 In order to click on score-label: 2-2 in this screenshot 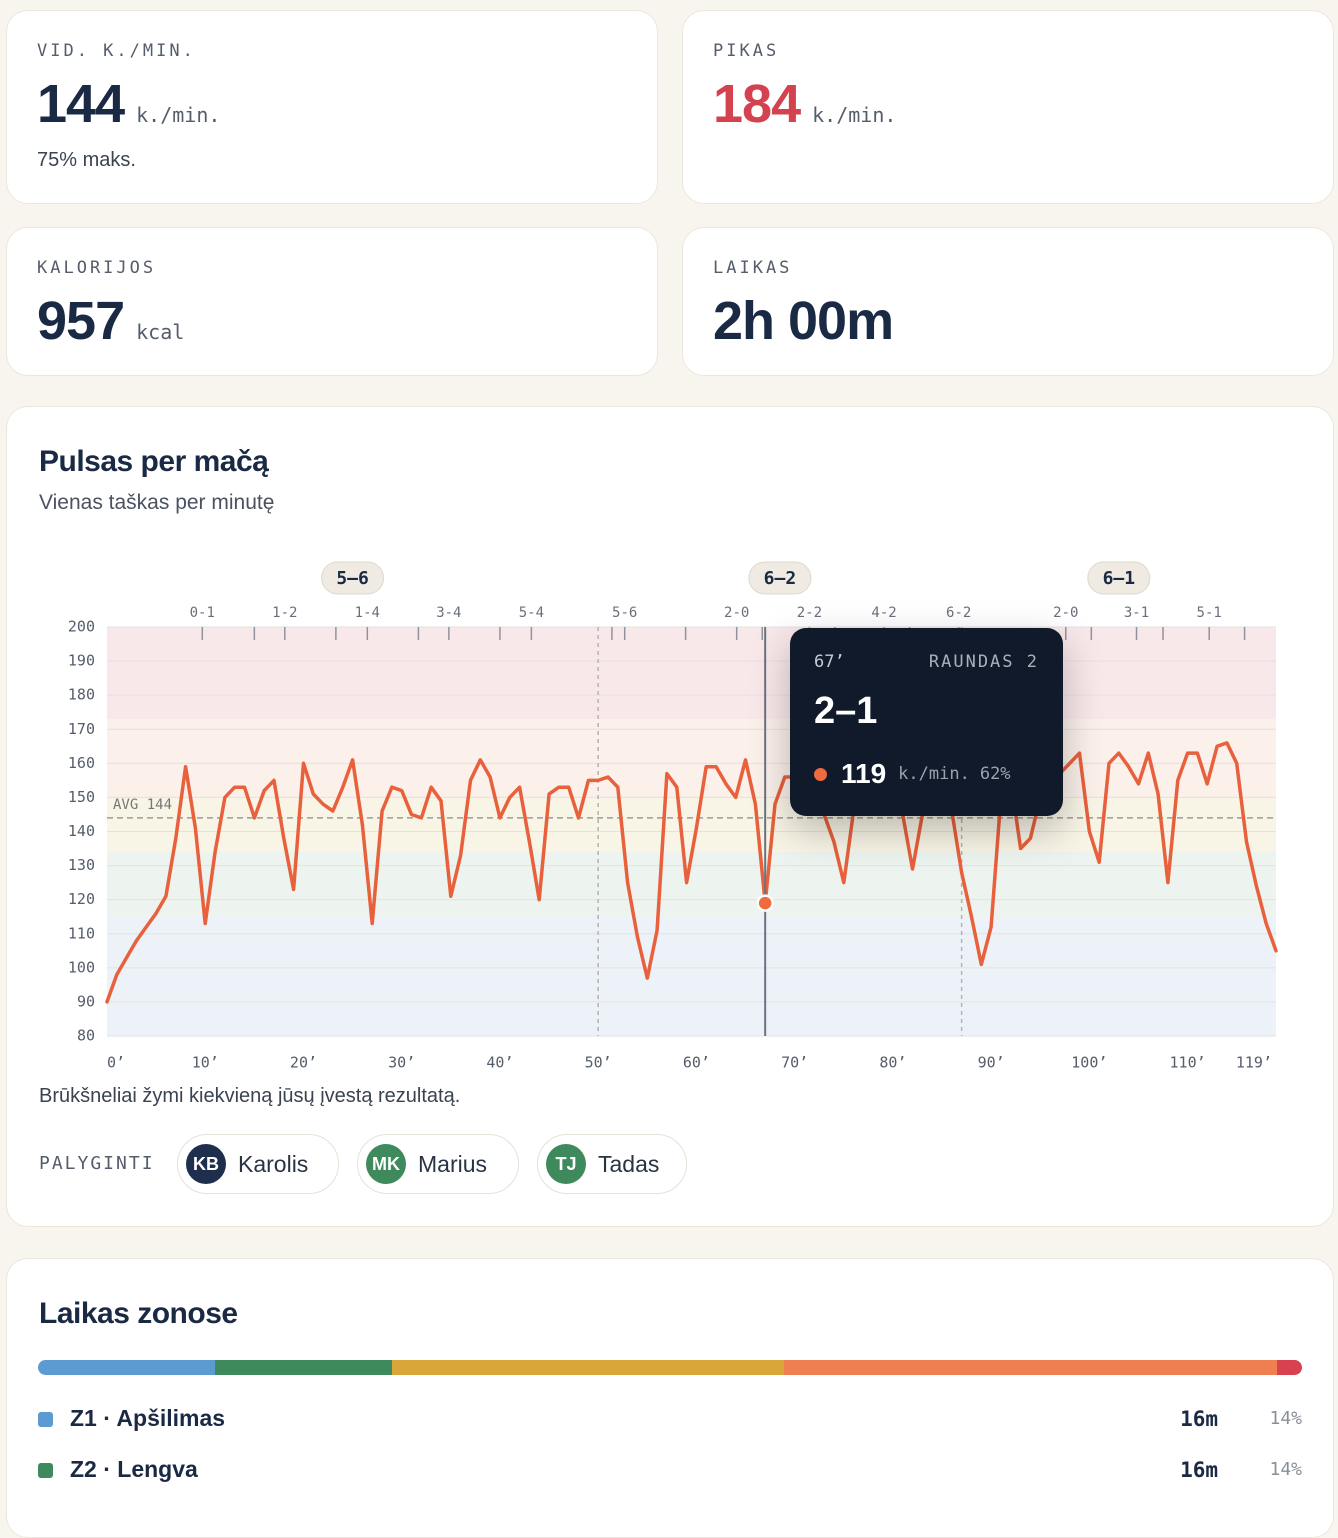, I will do `click(809, 613)`.